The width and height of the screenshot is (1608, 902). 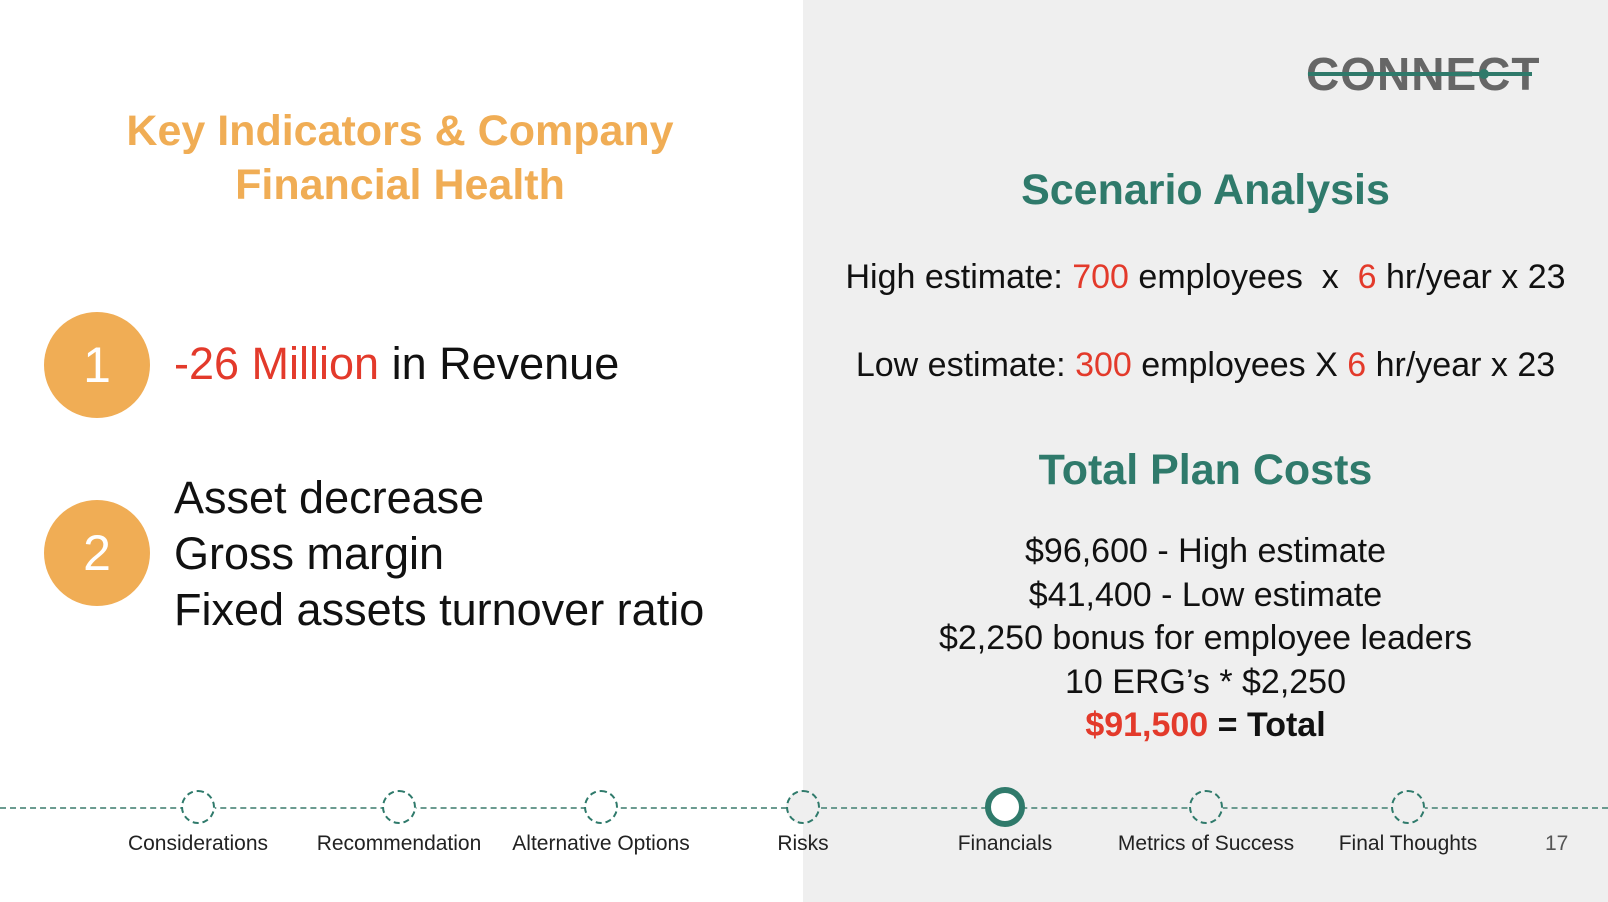 I want to click on revenue-label: in Revenue, so click(x=499, y=363).